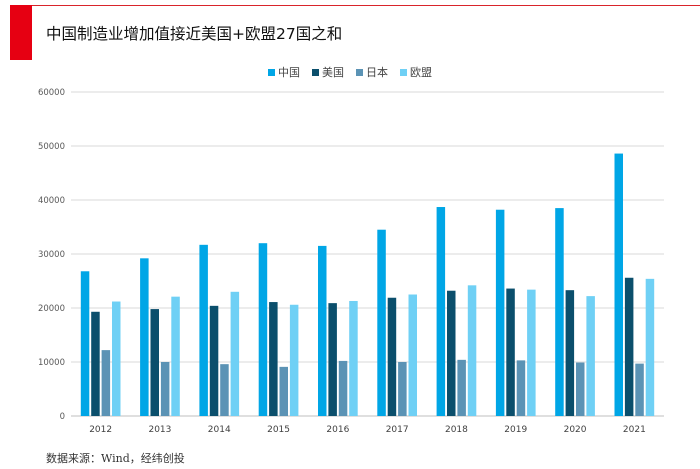 The image size is (700, 469). I want to click on chart-title: 中国制造业增加值接近美国+欧盟27国之和, so click(194, 34).